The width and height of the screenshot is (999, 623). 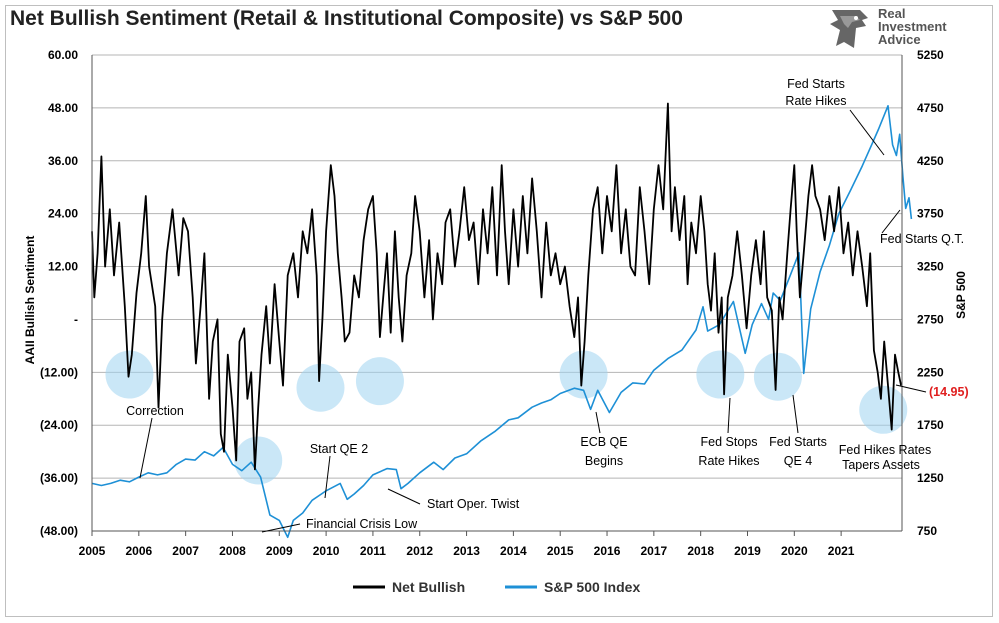 I want to click on y-left-tick-label: 36.00, so click(x=63, y=161).